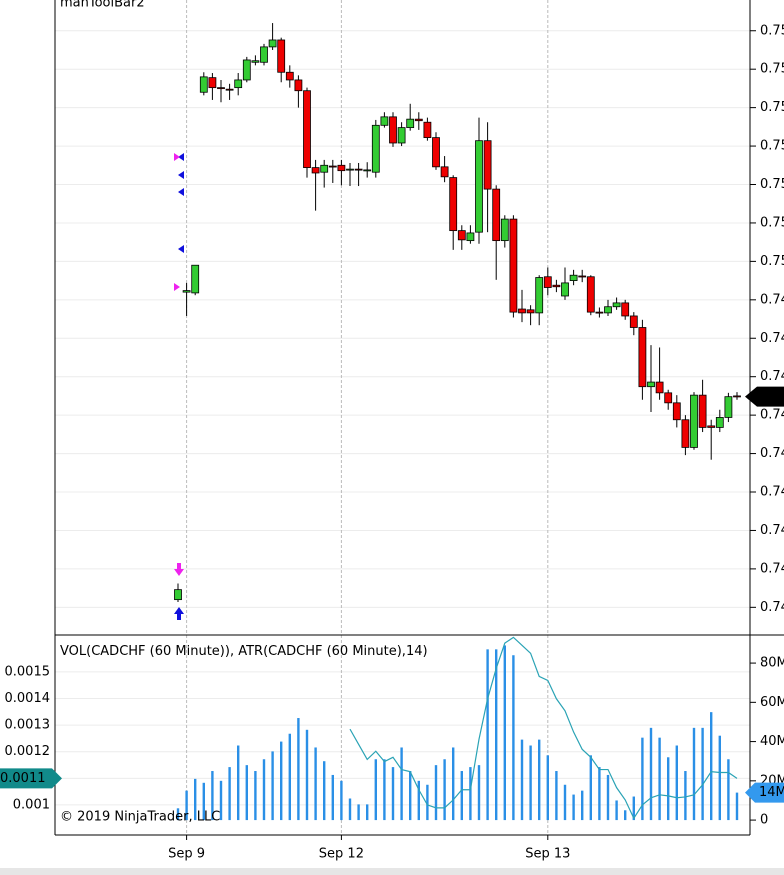 The height and width of the screenshot is (875, 784). I want to click on y-tick-label: 0.7520, so click(772, 107).